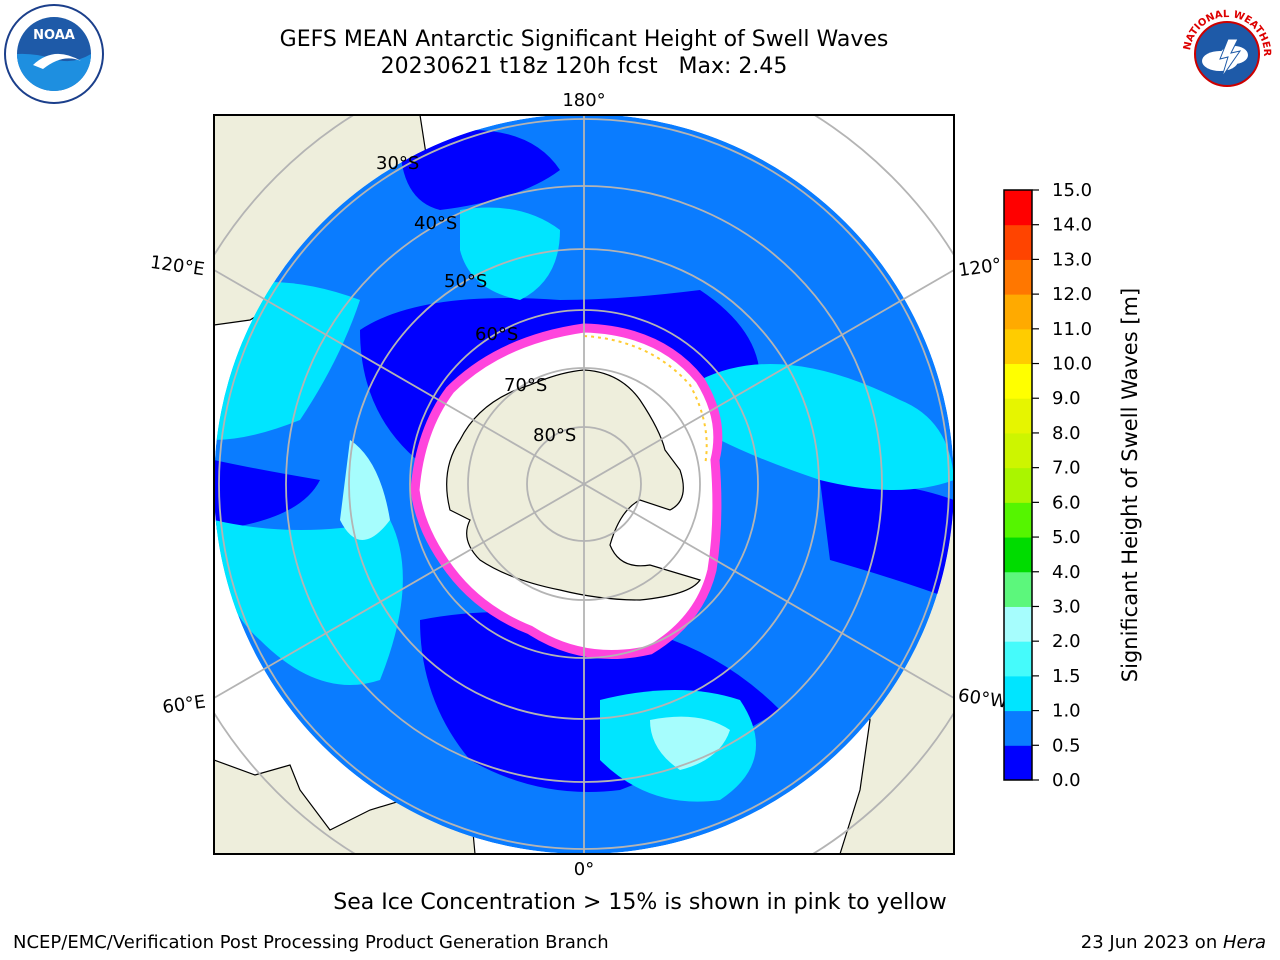 The width and height of the screenshot is (1280, 960). I want to click on antarctica-land, so click(573, 485).